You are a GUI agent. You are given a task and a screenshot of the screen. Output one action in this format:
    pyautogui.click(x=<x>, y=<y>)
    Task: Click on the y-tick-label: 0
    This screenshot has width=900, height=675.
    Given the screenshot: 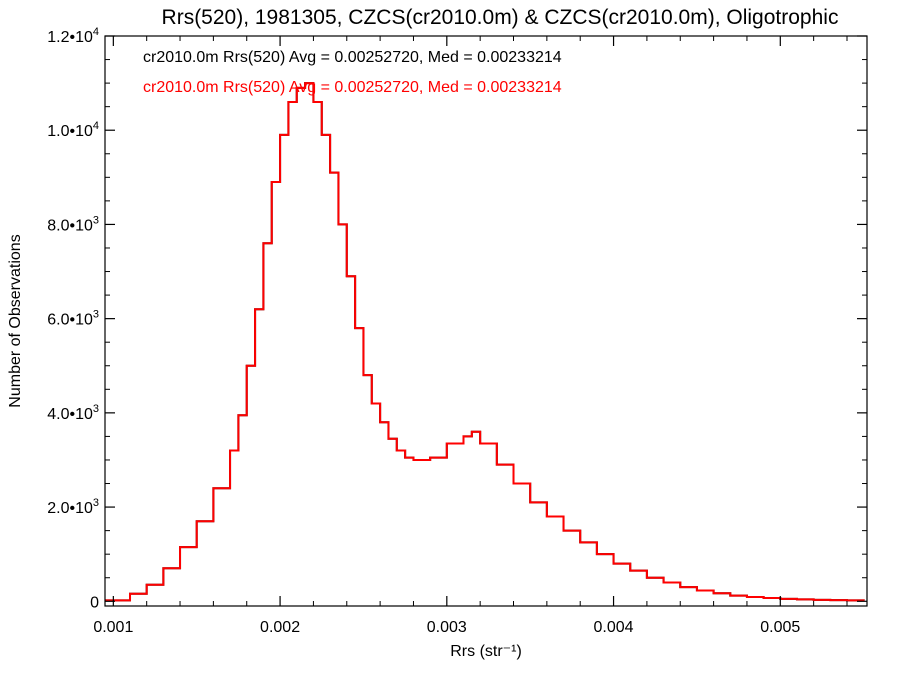 What is the action you would take?
    pyautogui.click(x=94, y=602)
    